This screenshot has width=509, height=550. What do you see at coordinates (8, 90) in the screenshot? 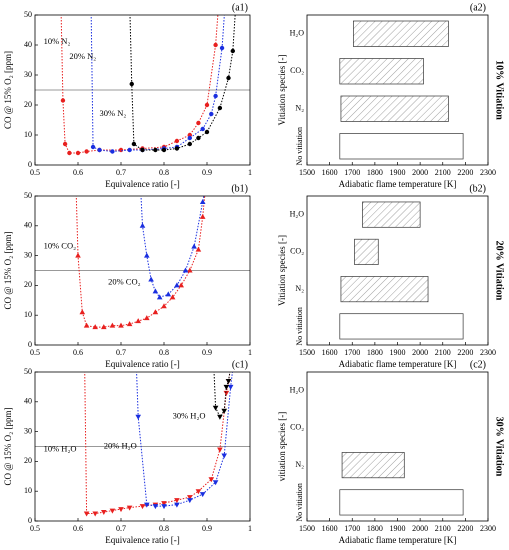
I see `y-axis-label: CO @ 15% O₂ [ppm]` at bounding box center [8, 90].